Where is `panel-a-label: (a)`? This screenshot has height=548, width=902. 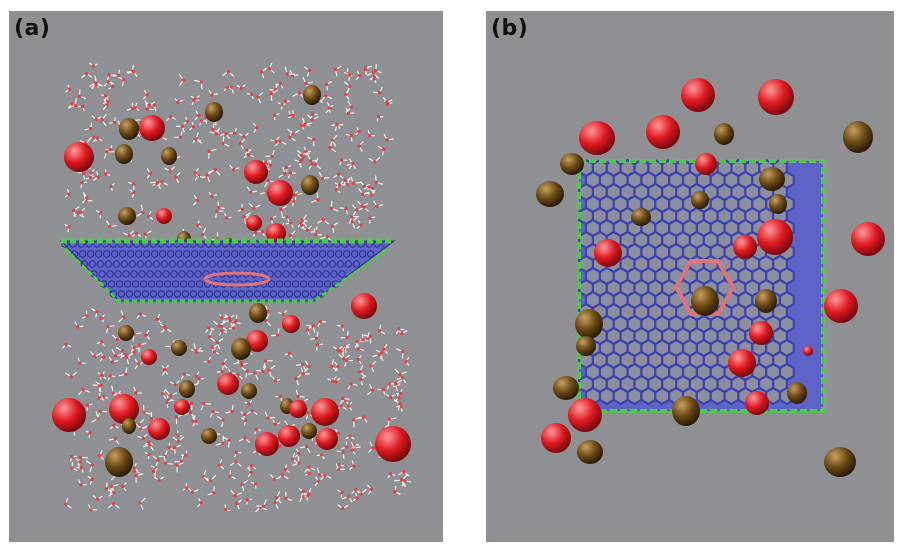
panel-a-label: (a) is located at coordinates (32, 28).